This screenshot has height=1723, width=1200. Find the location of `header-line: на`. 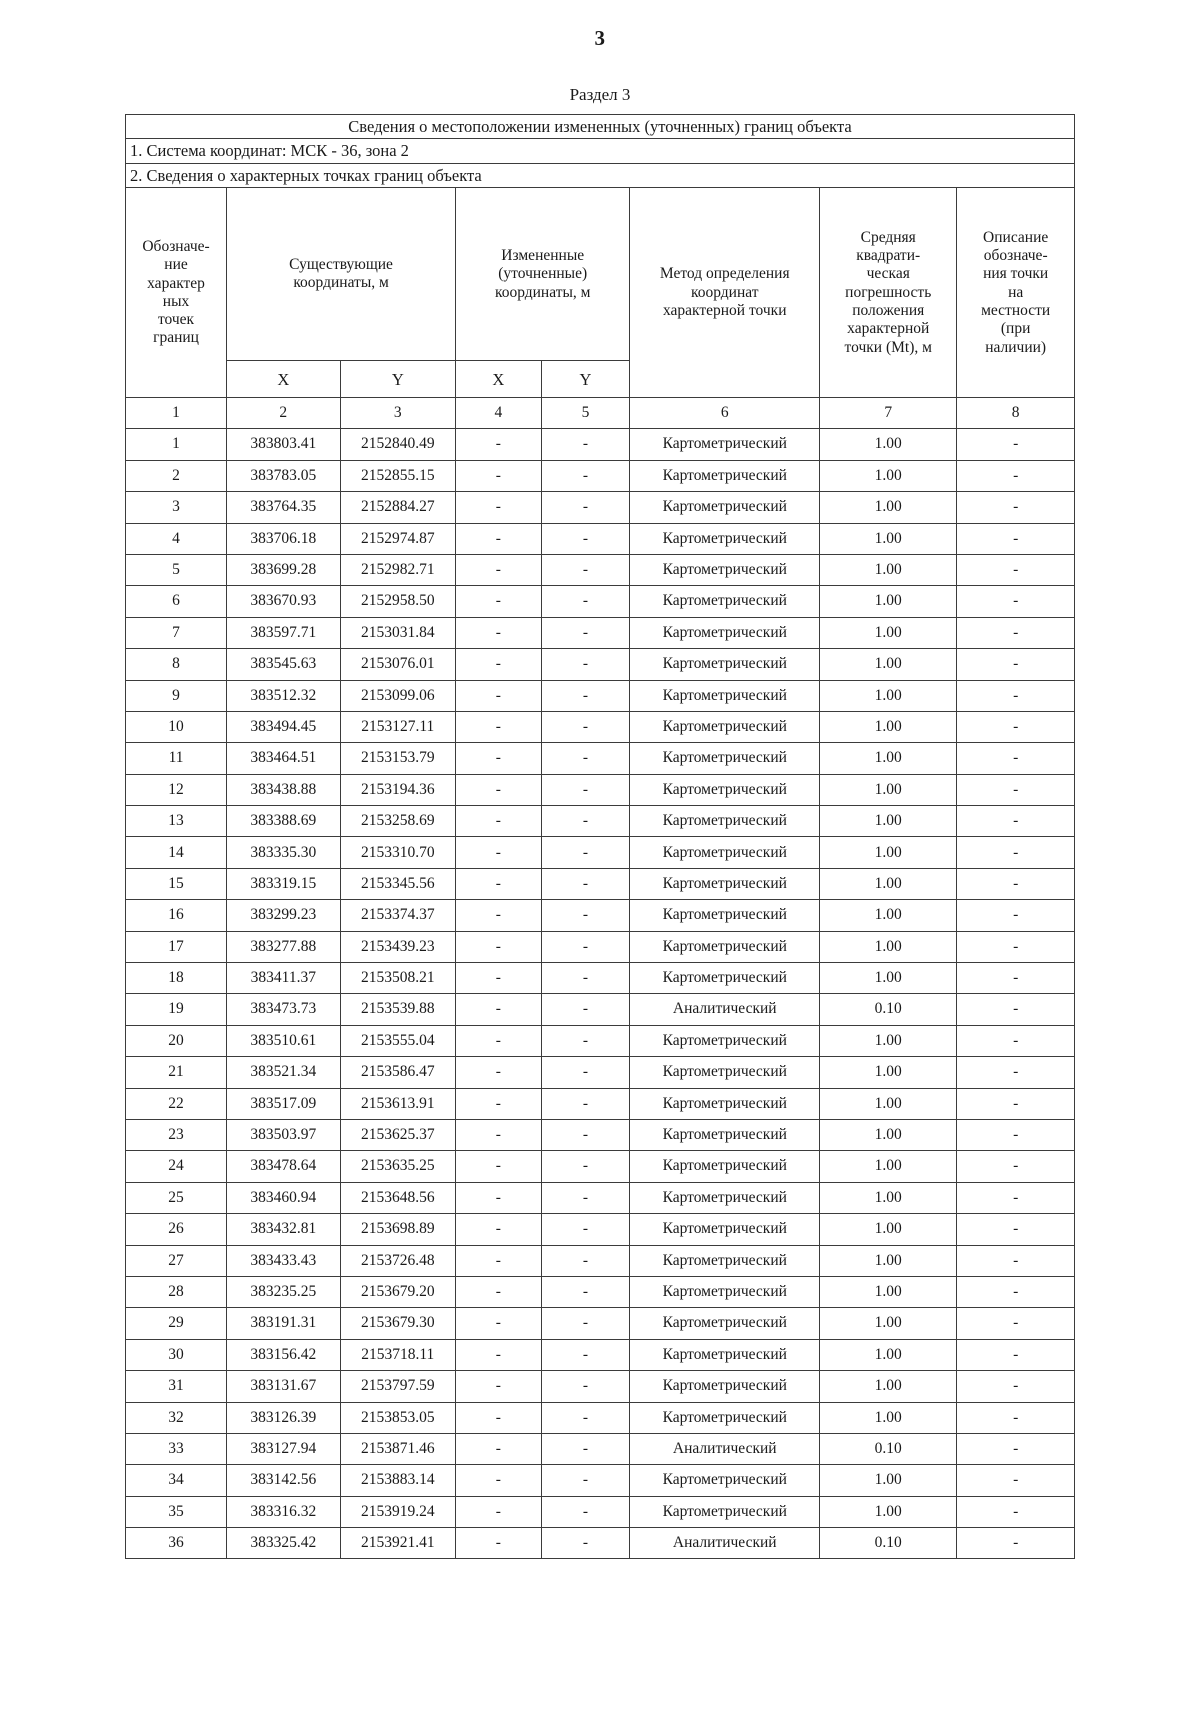

header-line: на is located at coordinates (1016, 292).